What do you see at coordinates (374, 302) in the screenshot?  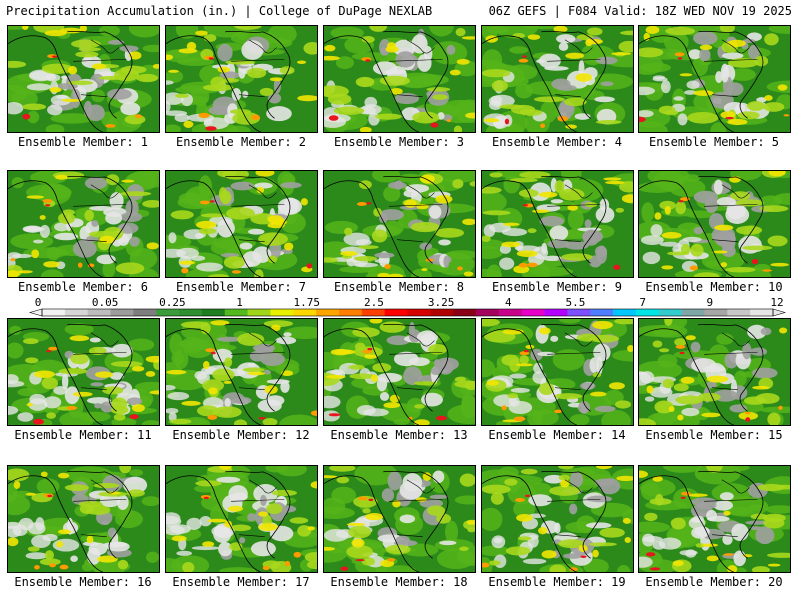 I see `legend-tick-label: 2.5` at bounding box center [374, 302].